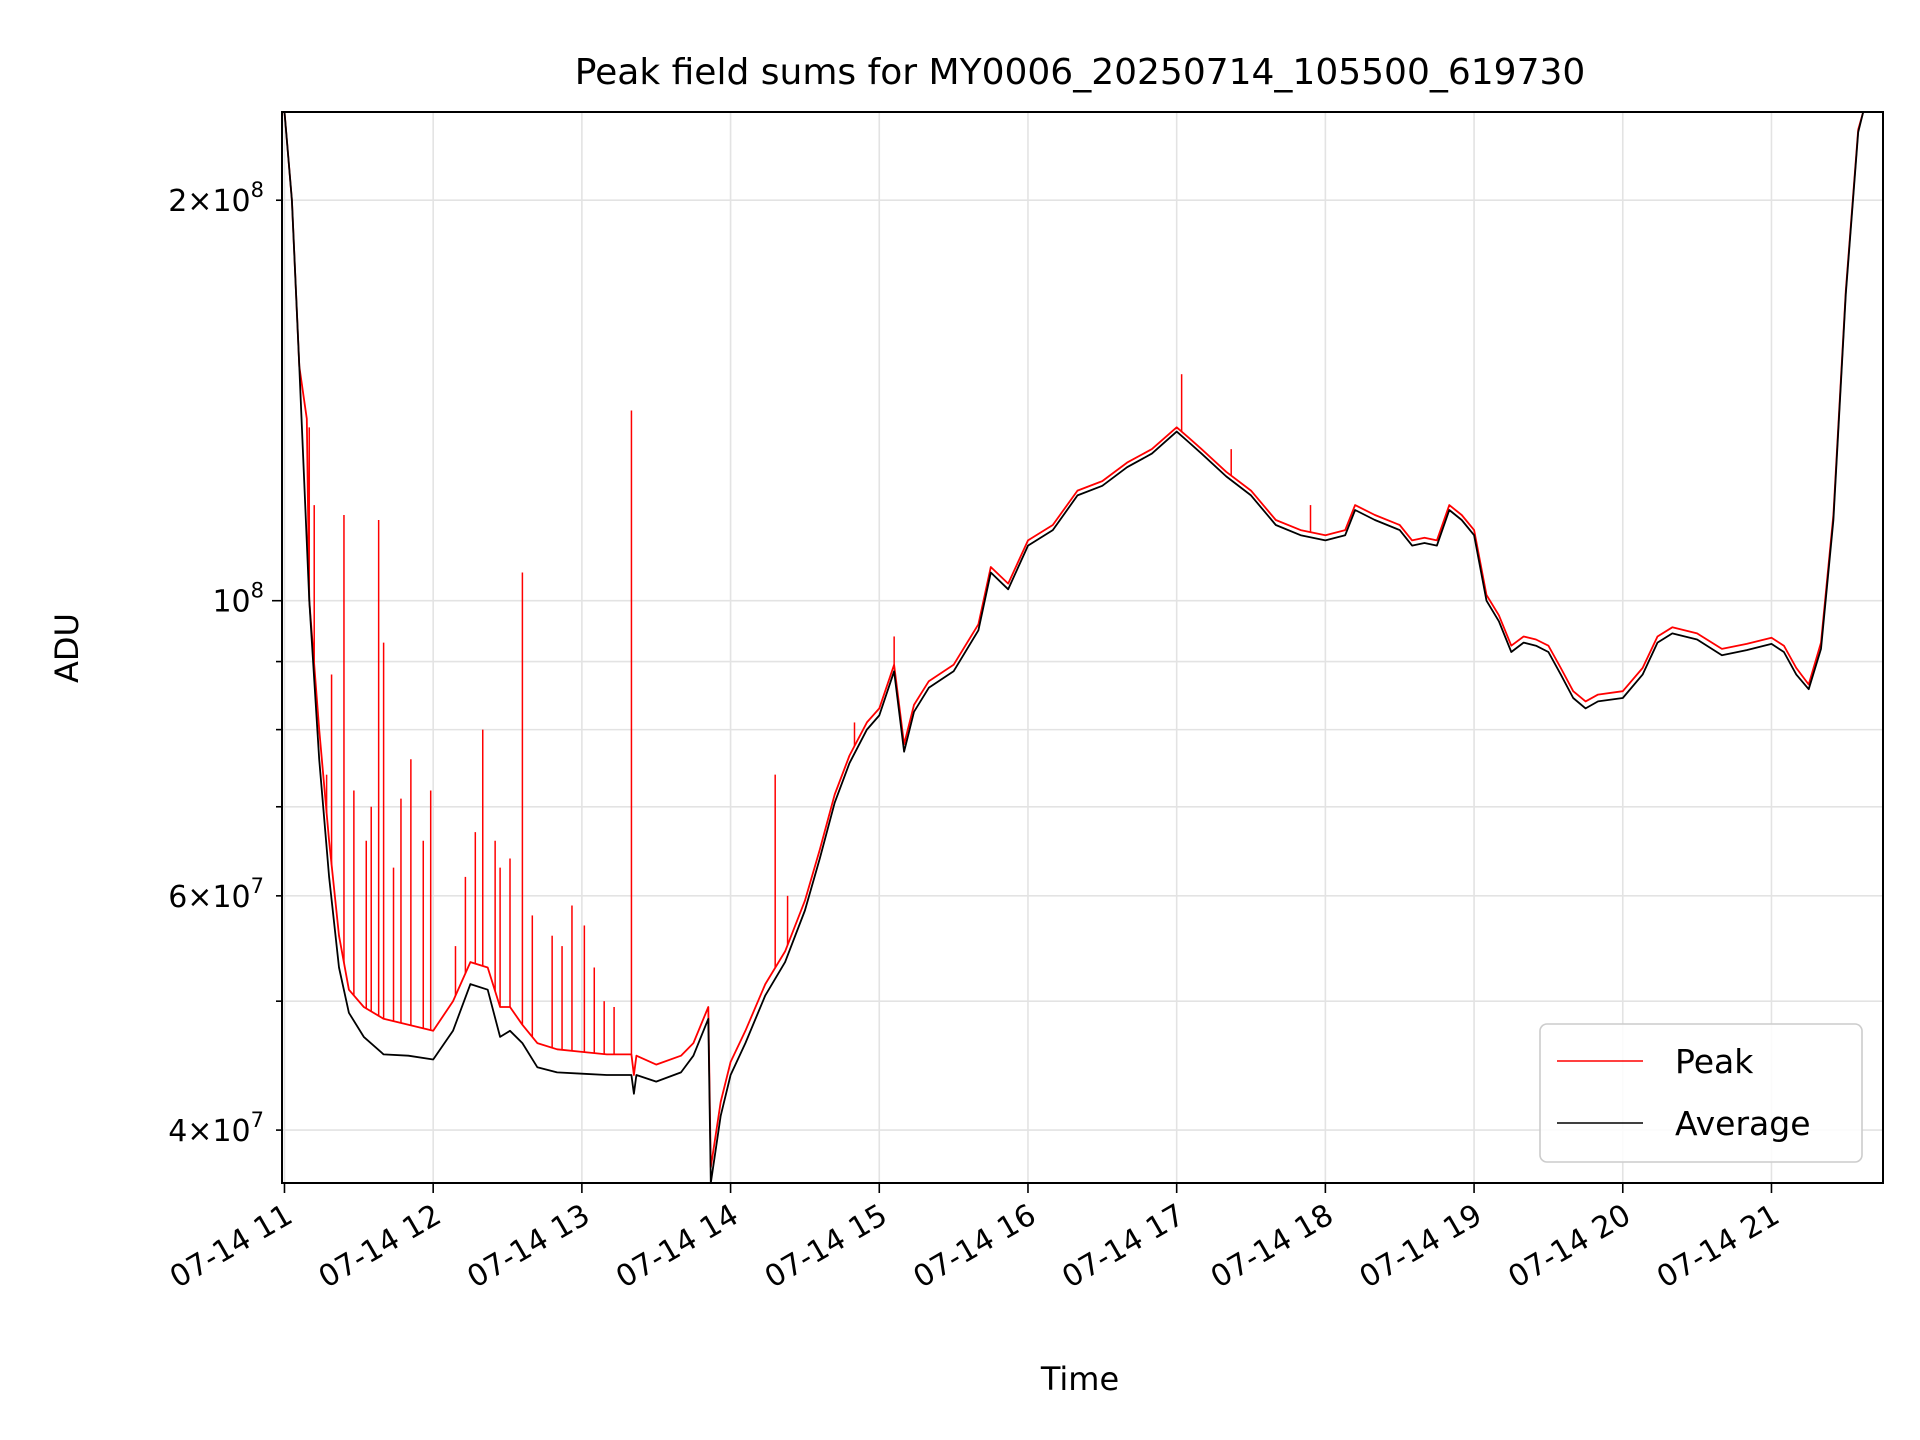 The width and height of the screenshot is (1920, 1440). Describe the element at coordinates (238, 599) in the screenshot. I see `y-tick-label: 108` at that location.